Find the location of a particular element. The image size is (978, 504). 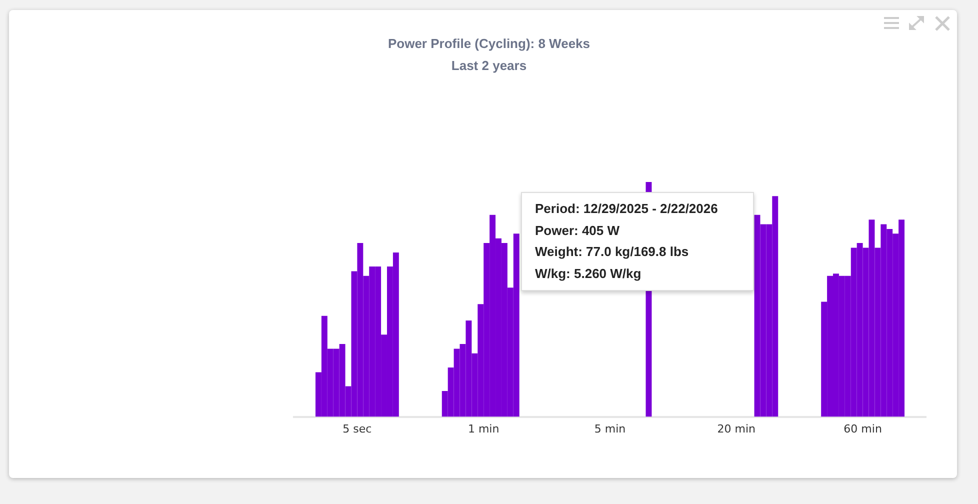

x-tick-label: 20 min is located at coordinates (736, 429).